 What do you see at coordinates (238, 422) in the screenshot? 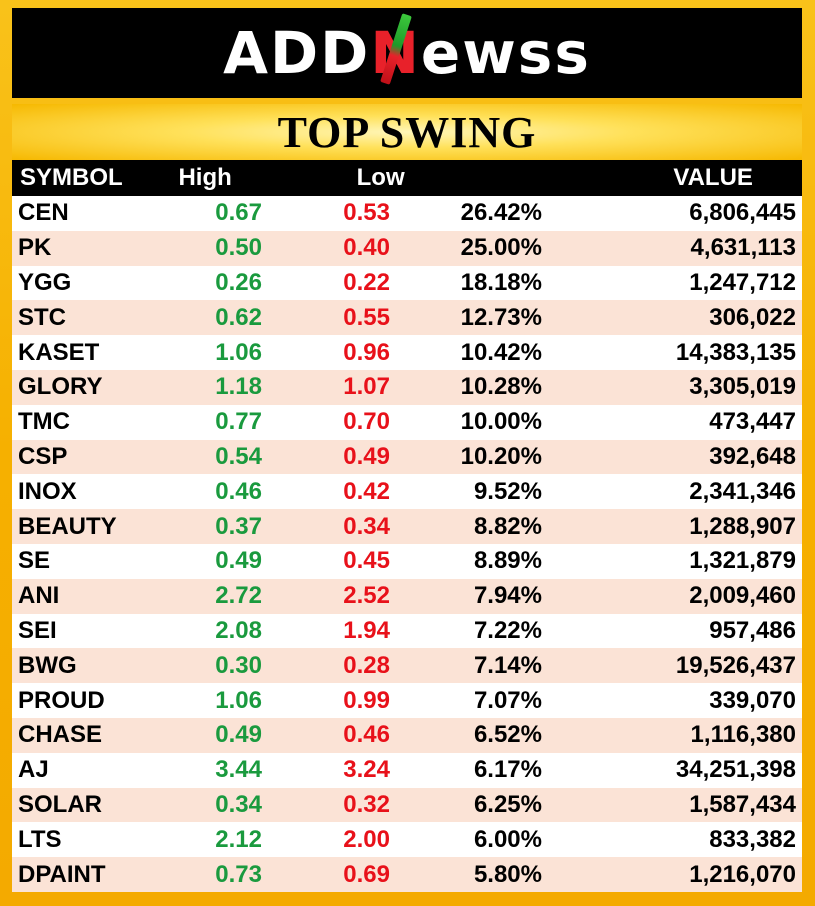
I see `high-cell: 0.77` at bounding box center [238, 422].